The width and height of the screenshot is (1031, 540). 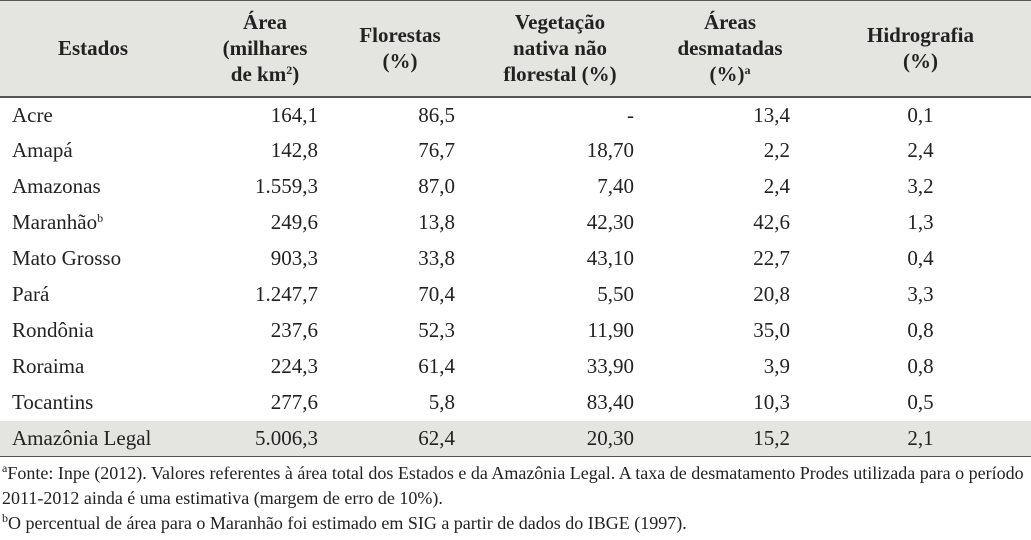 I want to click on value-cell: 10,3, so click(x=771, y=402).